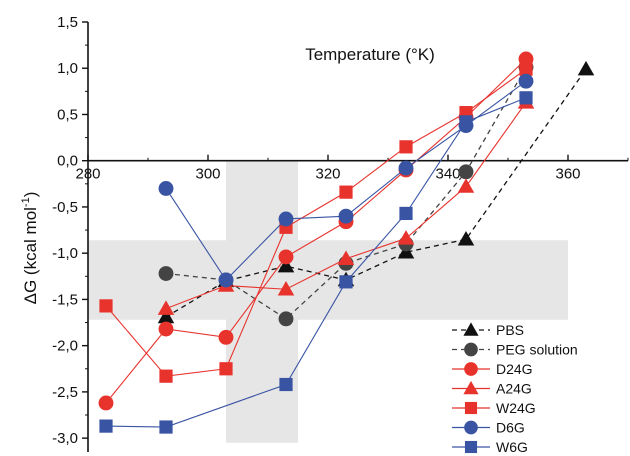 The width and height of the screenshot is (630, 456). Describe the element at coordinates (488, 428) in the screenshot. I see `legend-item: D6G` at that location.